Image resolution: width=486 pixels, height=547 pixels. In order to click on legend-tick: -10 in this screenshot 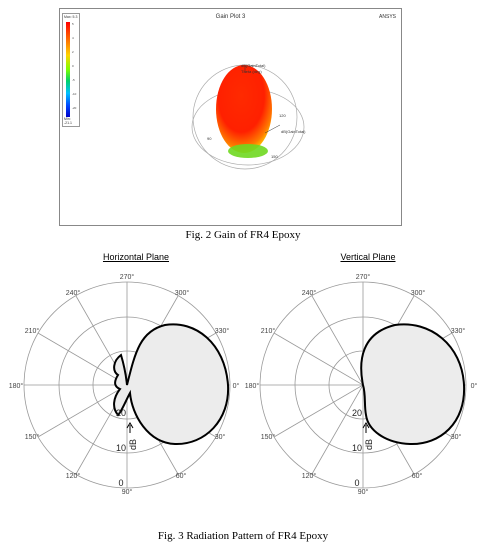, I will do `click(74, 94)`.